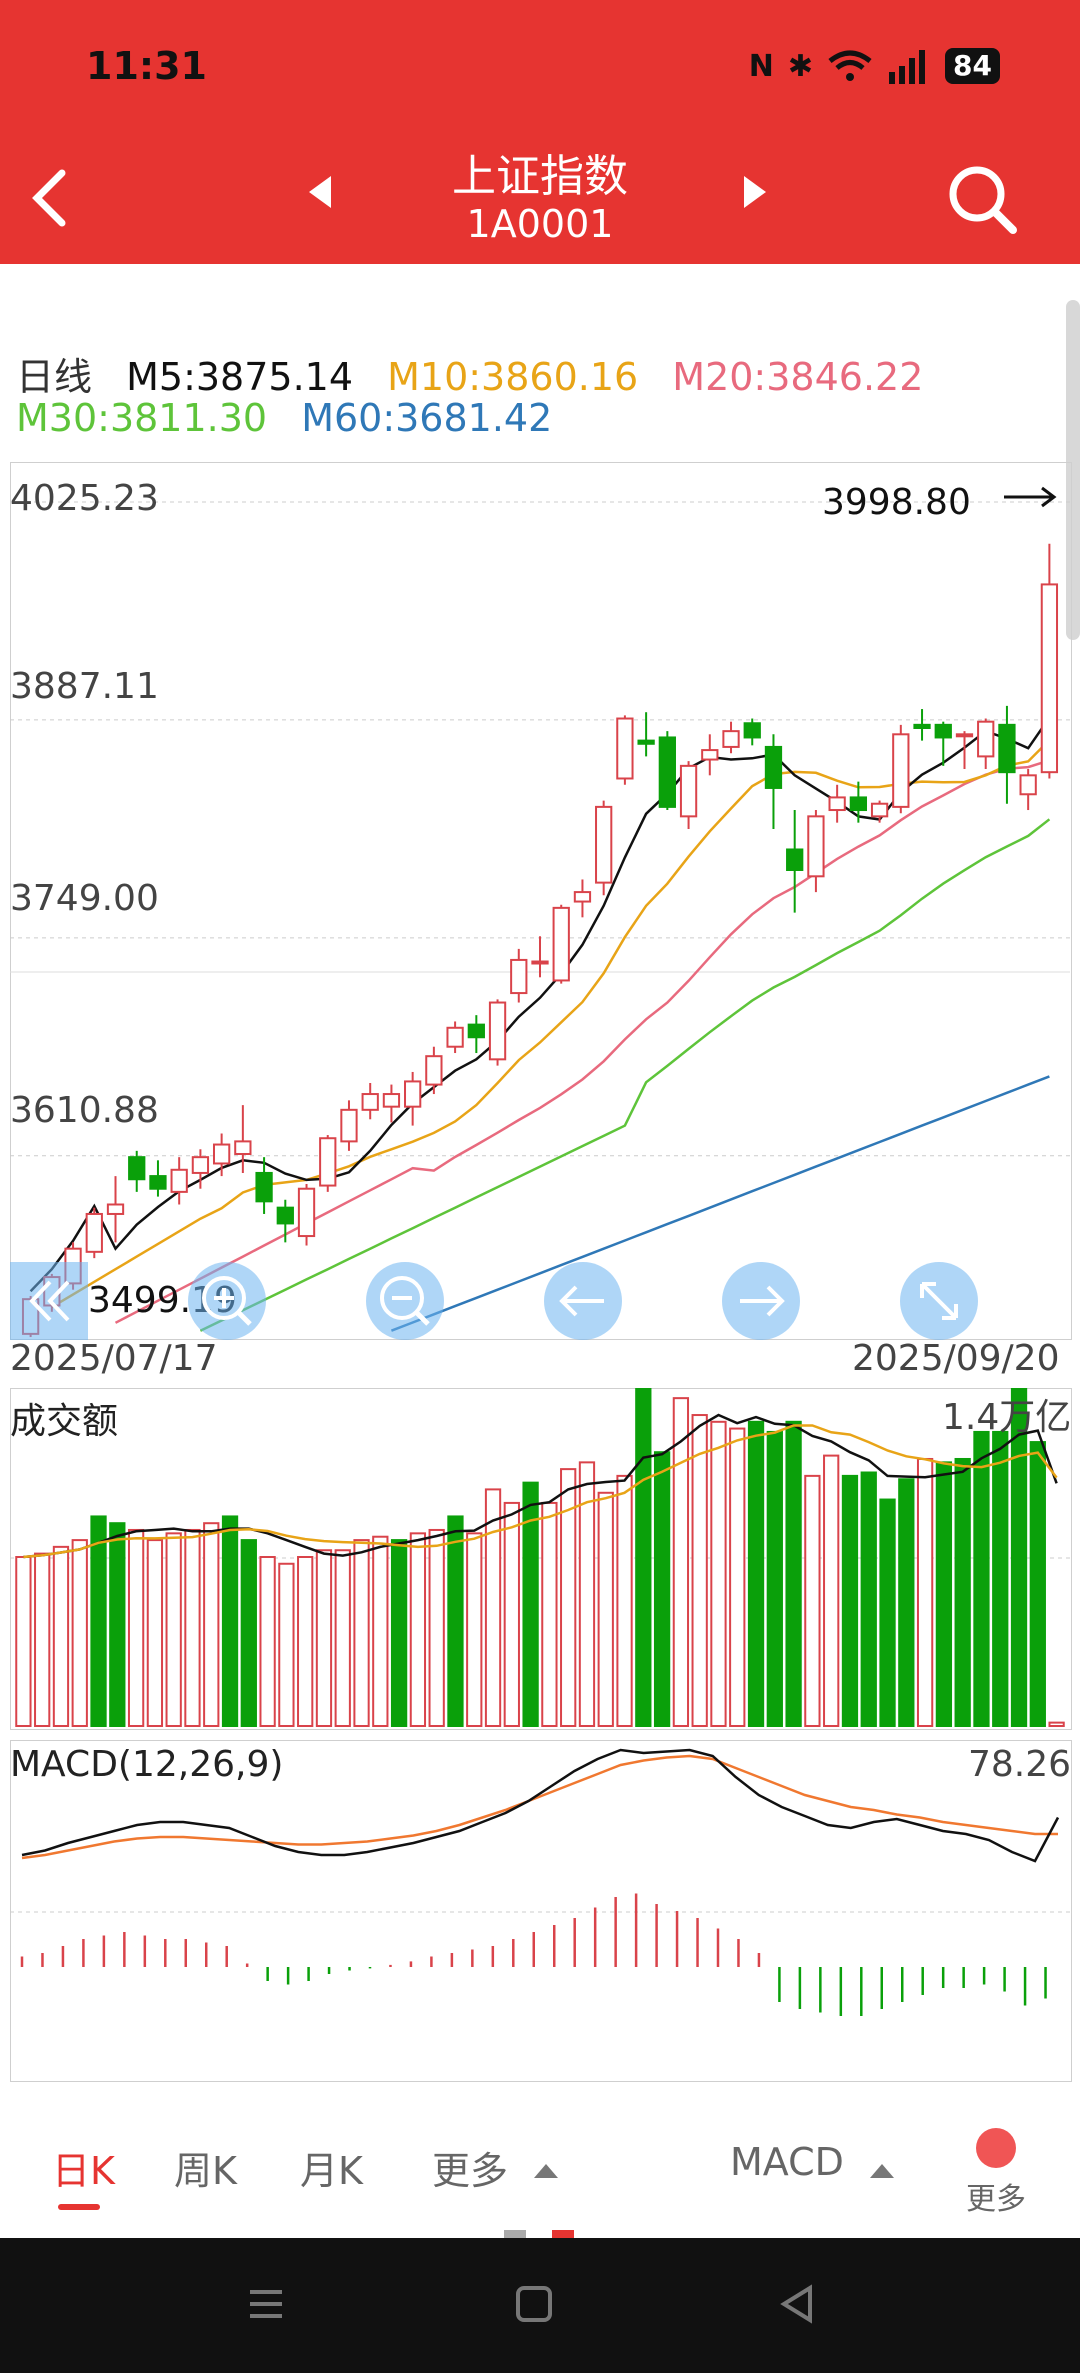 Image resolution: width=1080 pixels, height=2373 pixels. I want to click on macd-chart, so click(540, 1910).